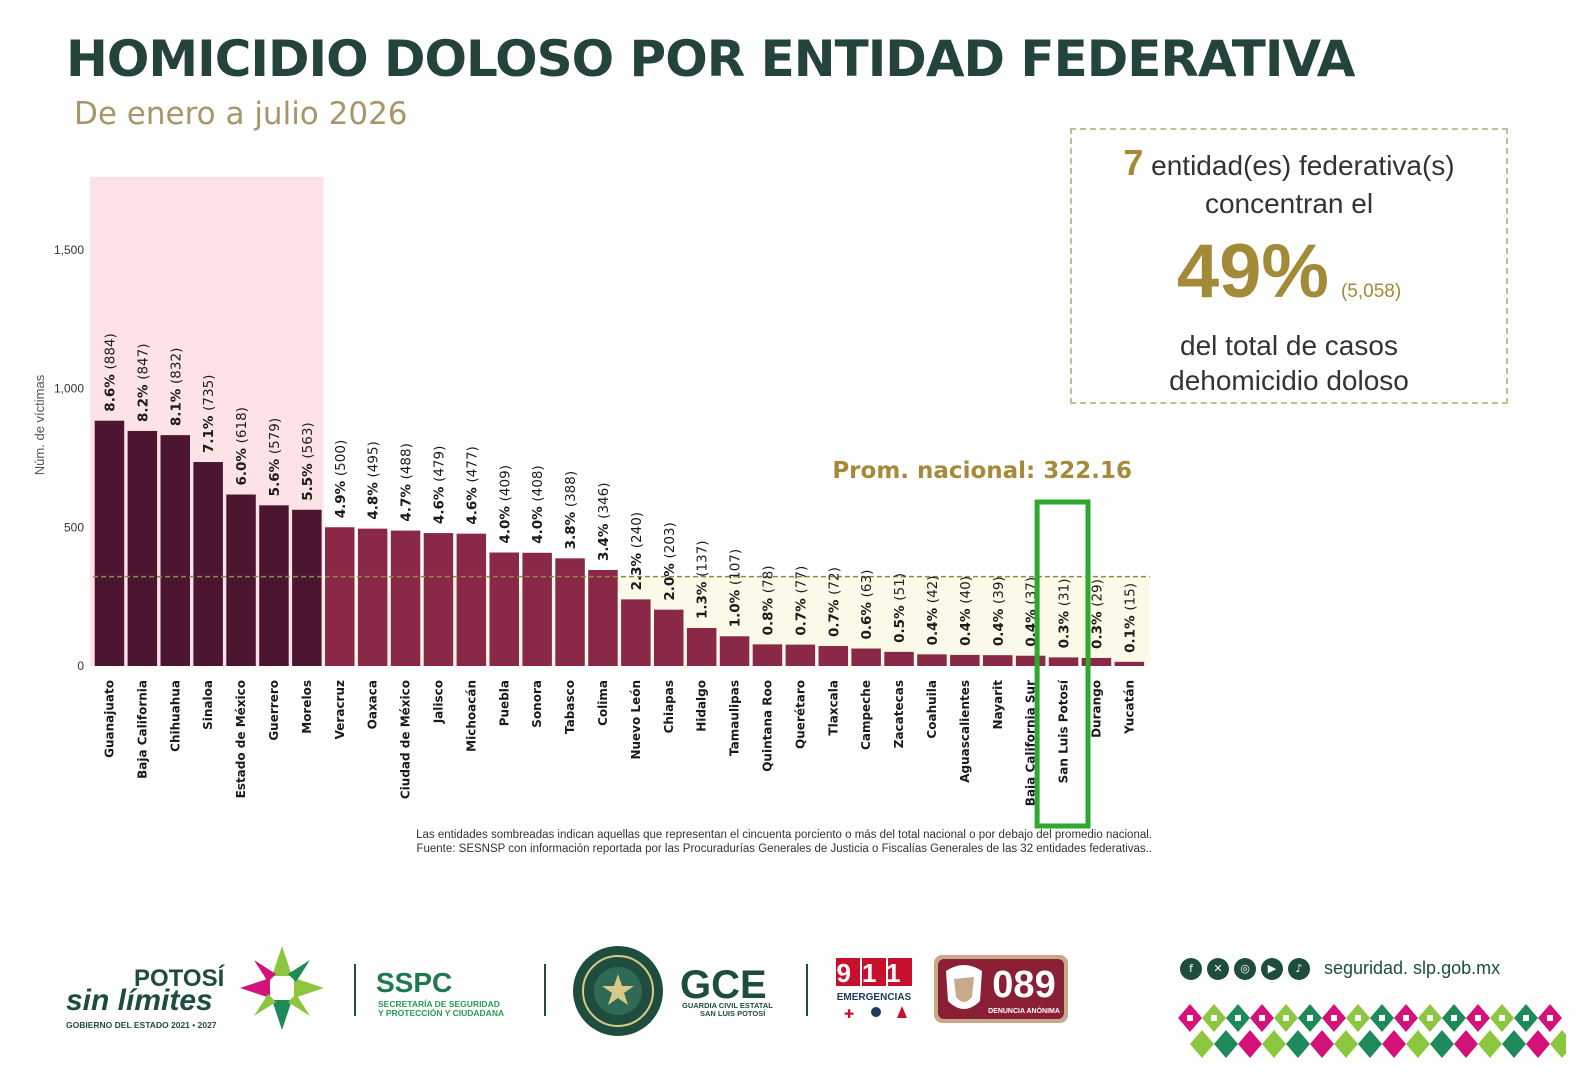 The height and width of the screenshot is (1080, 1584). Describe the element at coordinates (900, 622) in the screenshot. I see `data-label-percent: 0.5%` at that location.